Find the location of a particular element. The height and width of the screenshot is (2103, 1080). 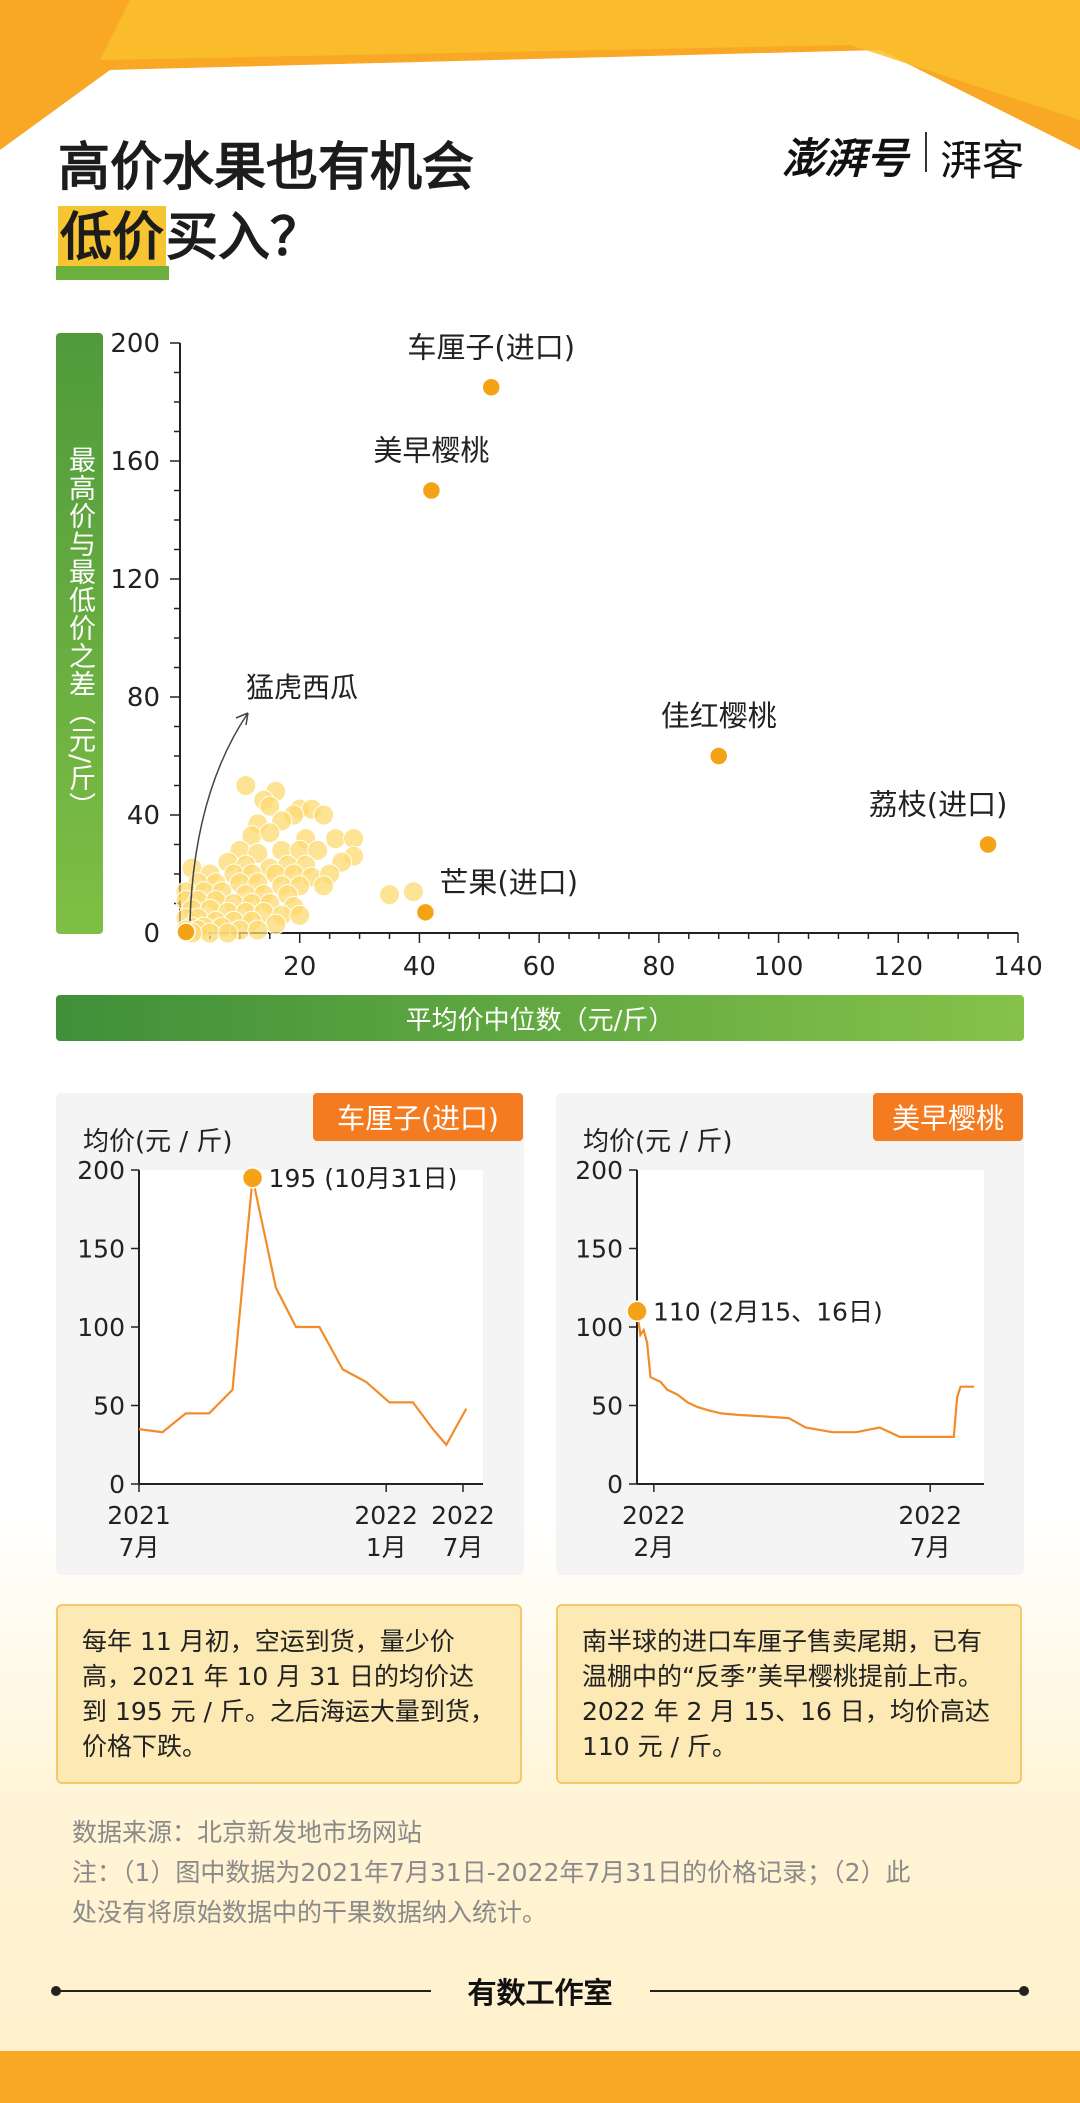

brand-sub: 湃客 is located at coordinates (982, 160).